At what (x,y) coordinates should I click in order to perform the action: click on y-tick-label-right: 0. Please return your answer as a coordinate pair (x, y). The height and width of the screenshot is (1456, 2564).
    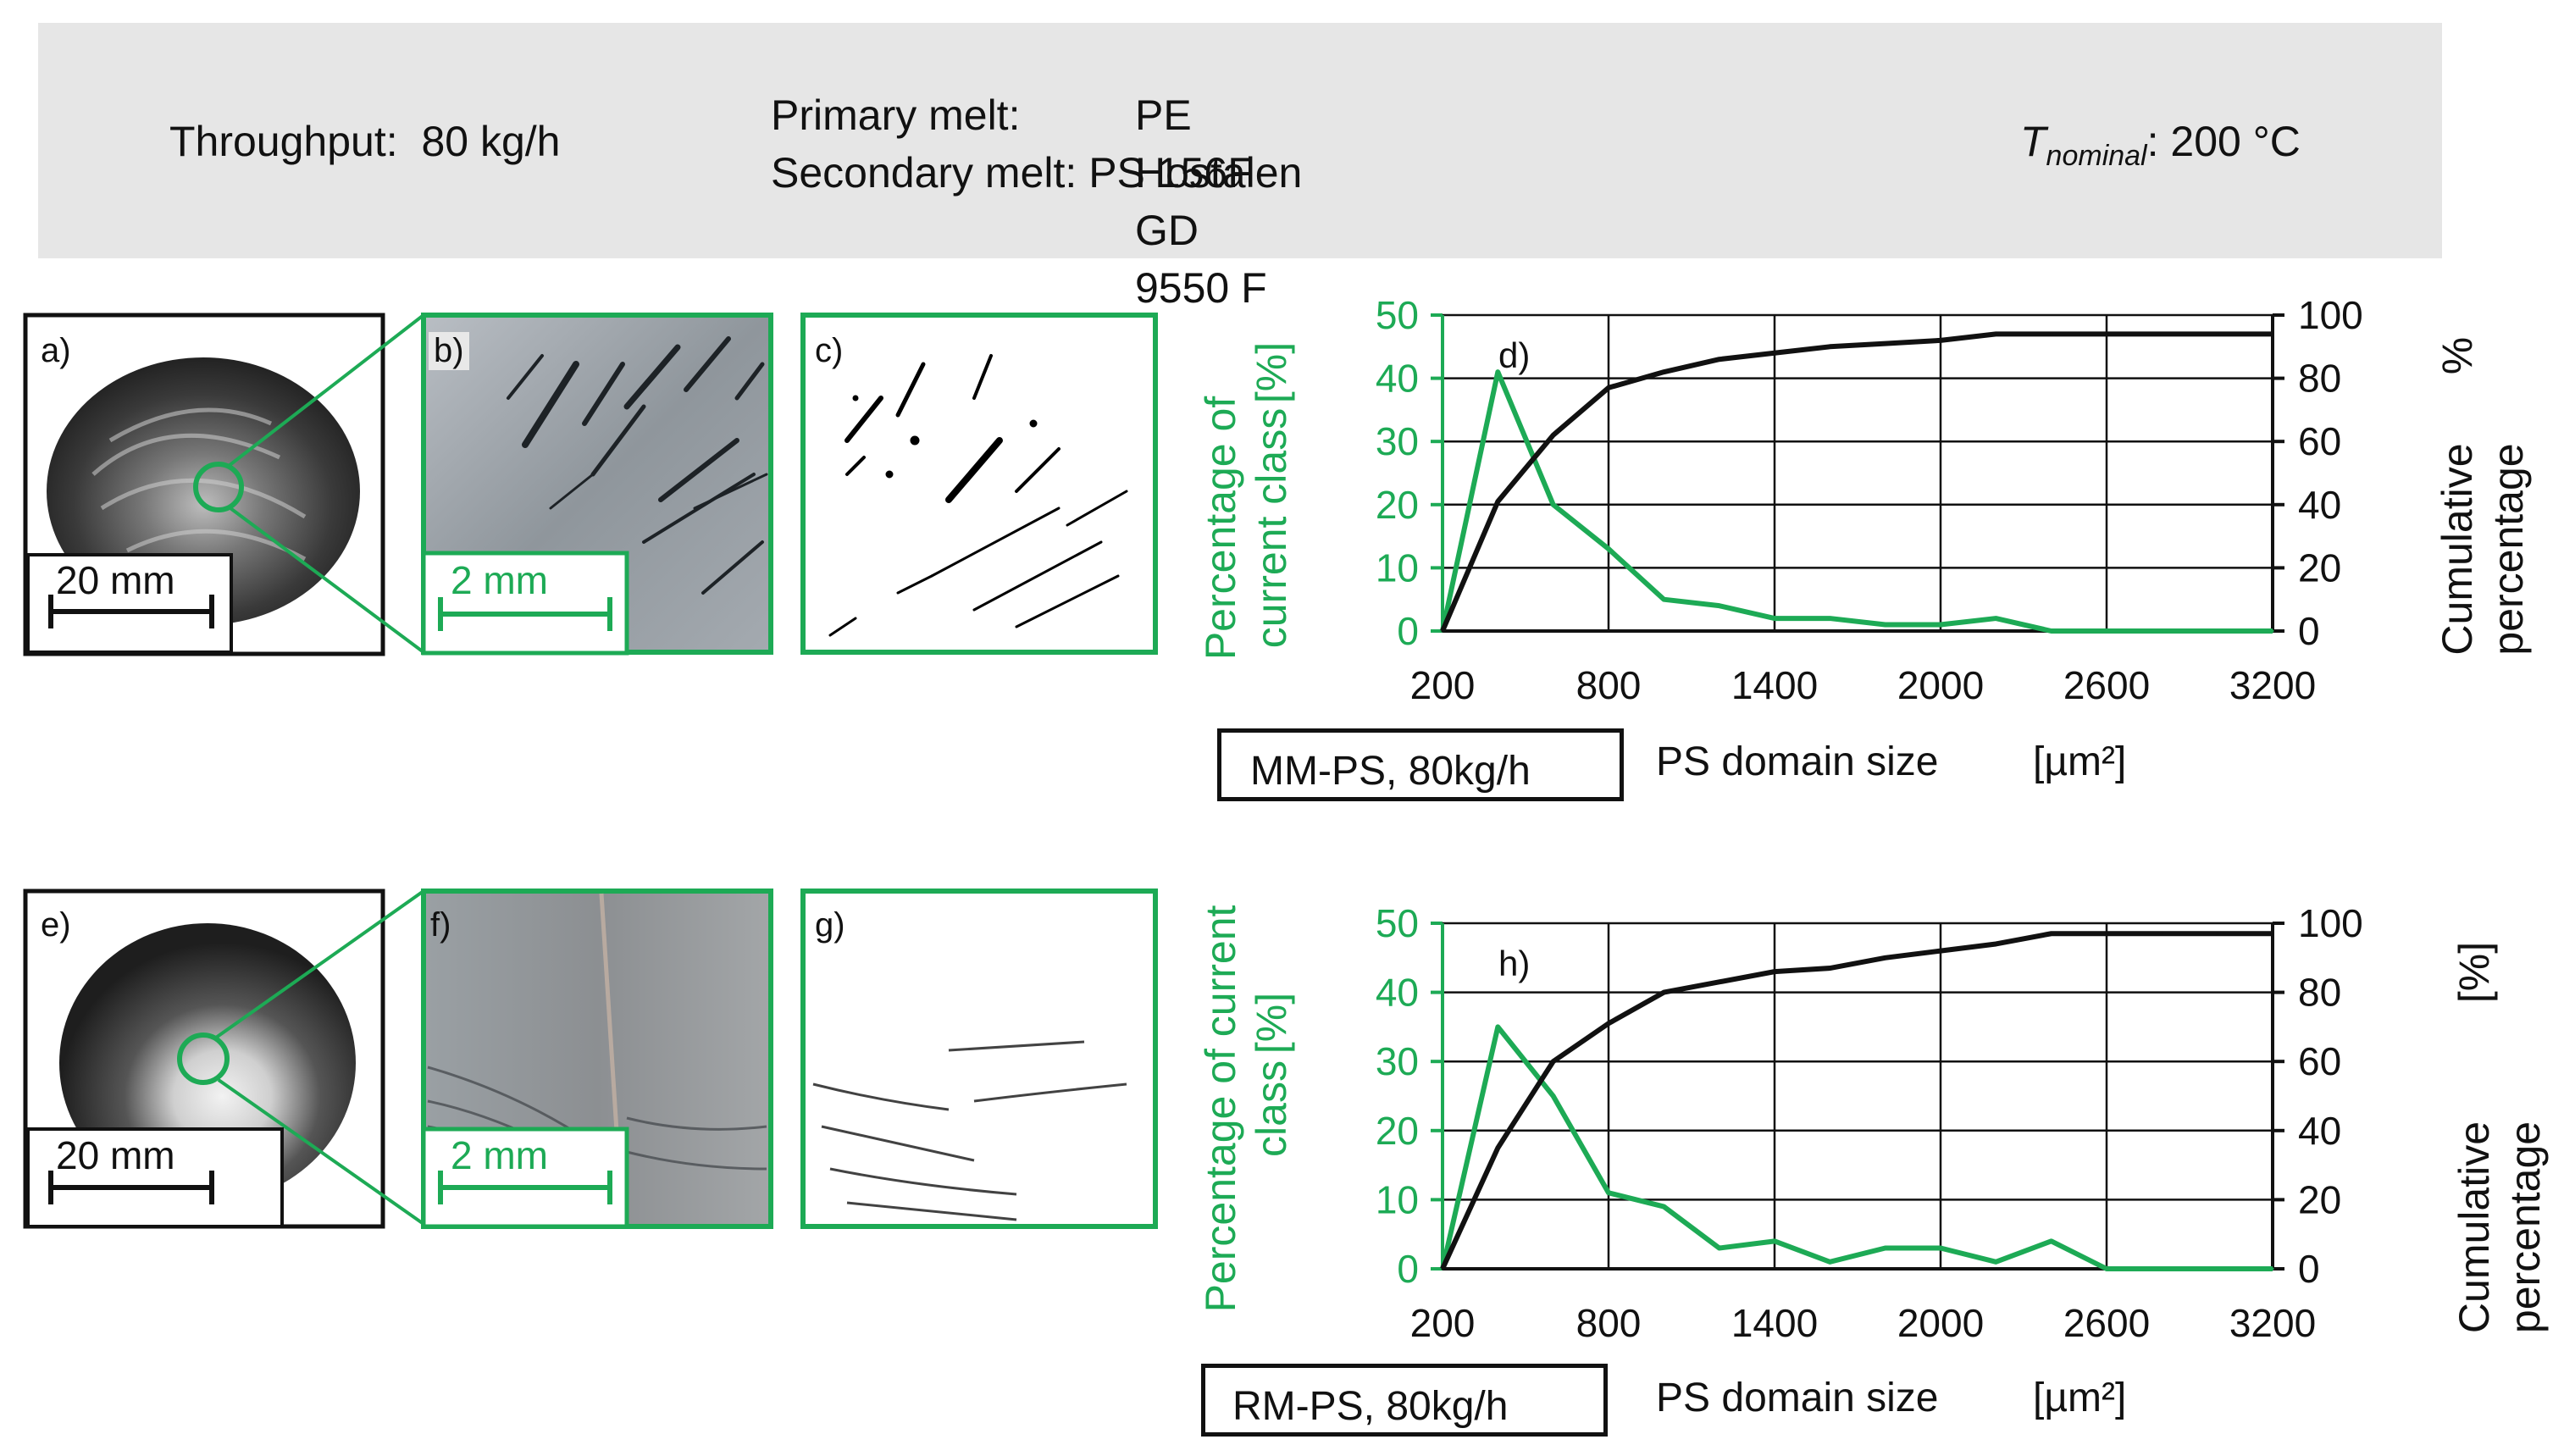
    Looking at the image, I should click on (2309, 631).